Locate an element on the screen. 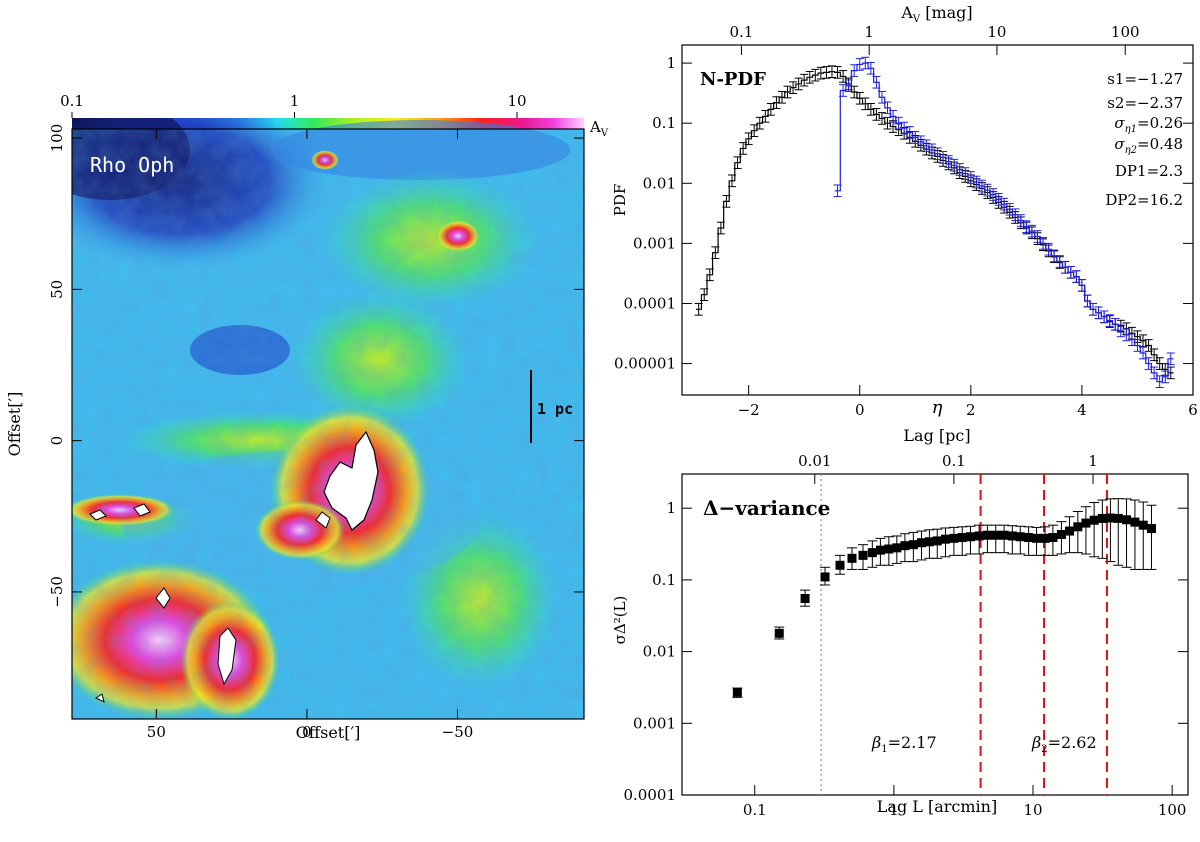  npdf-annotation: s2=−2.37 is located at coordinates (1145, 103).